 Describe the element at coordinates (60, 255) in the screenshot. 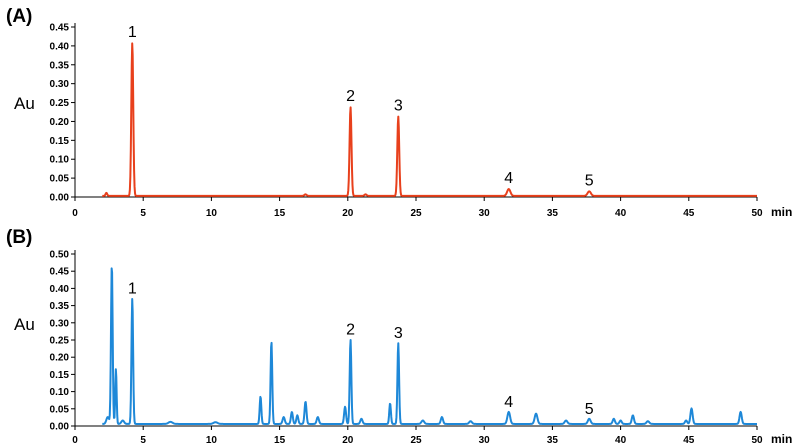

I see `y-tick-label: 0.50` at that location.